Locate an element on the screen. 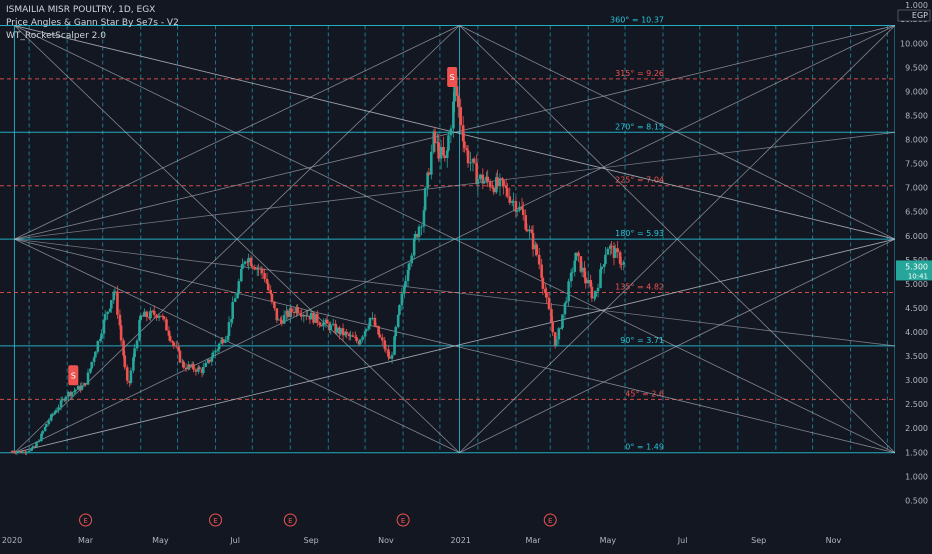 This screenshot has width=932, height=554. price-tick-label: 5.500 is located at coordinates (916, 260).